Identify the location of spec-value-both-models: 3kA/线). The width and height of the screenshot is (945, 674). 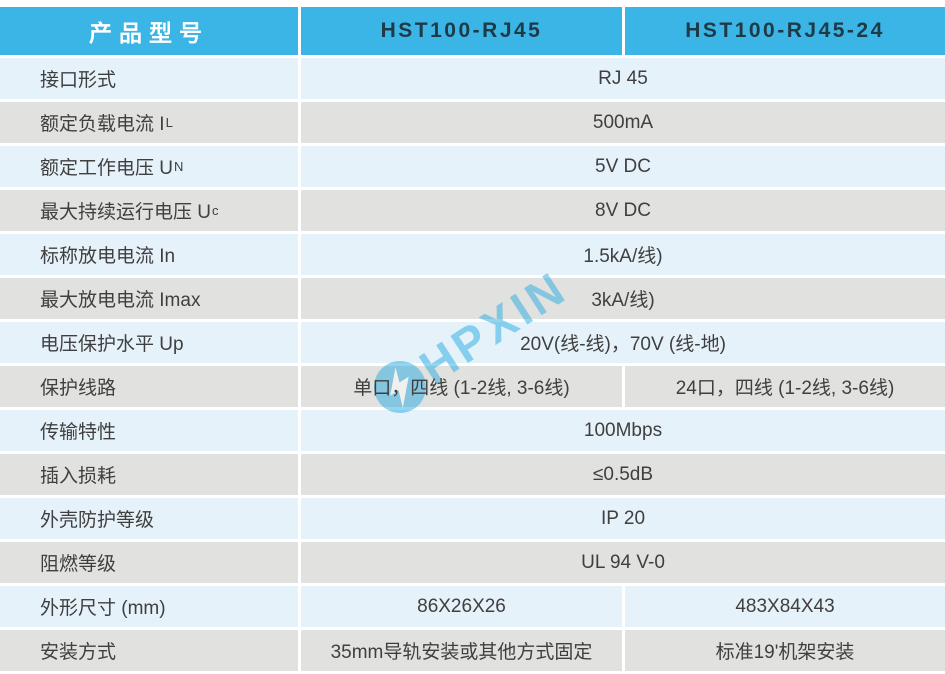
(623, 300).